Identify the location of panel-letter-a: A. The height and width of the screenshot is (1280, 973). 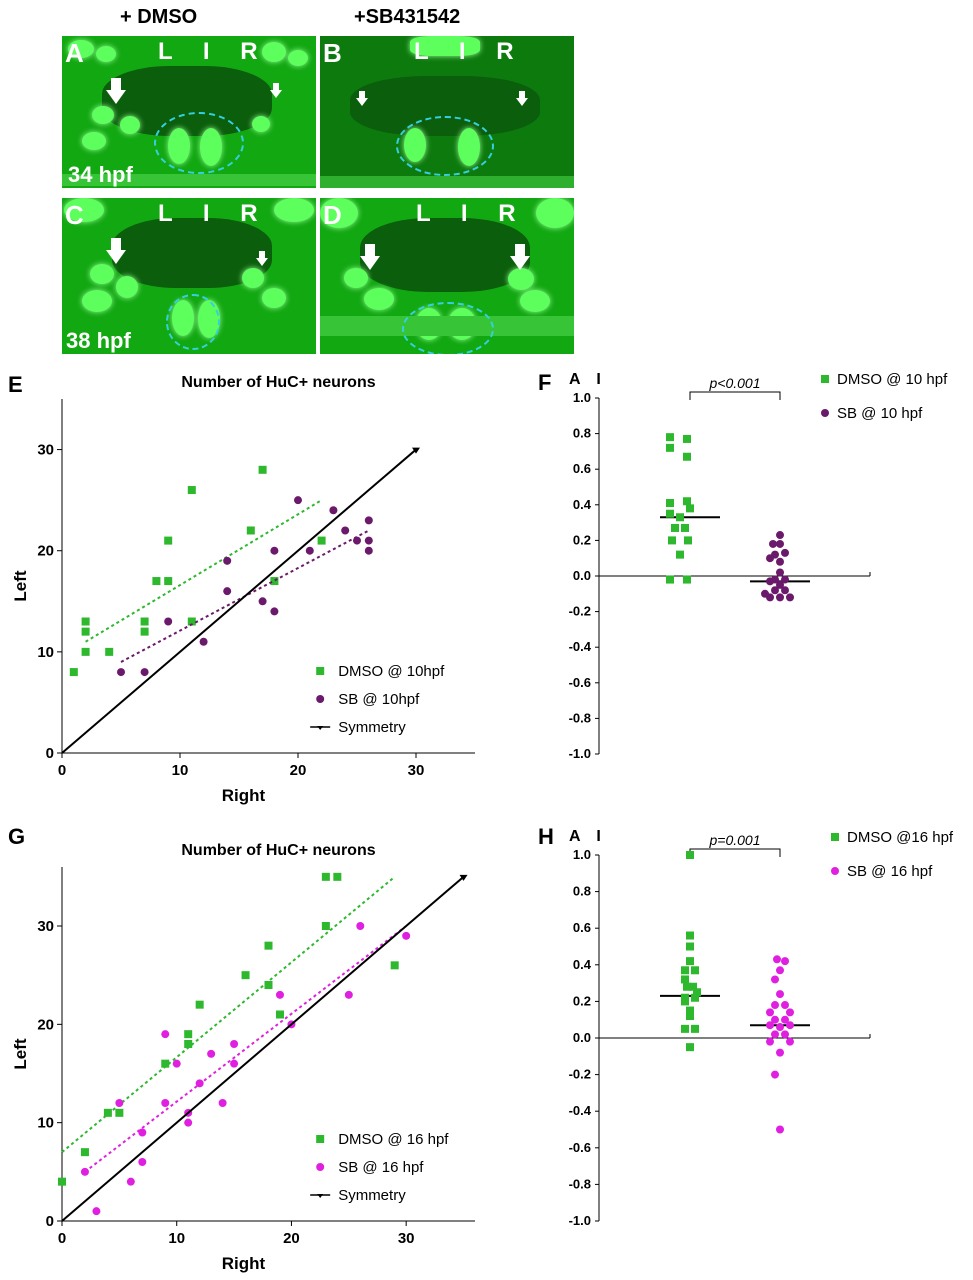
(74, 53).